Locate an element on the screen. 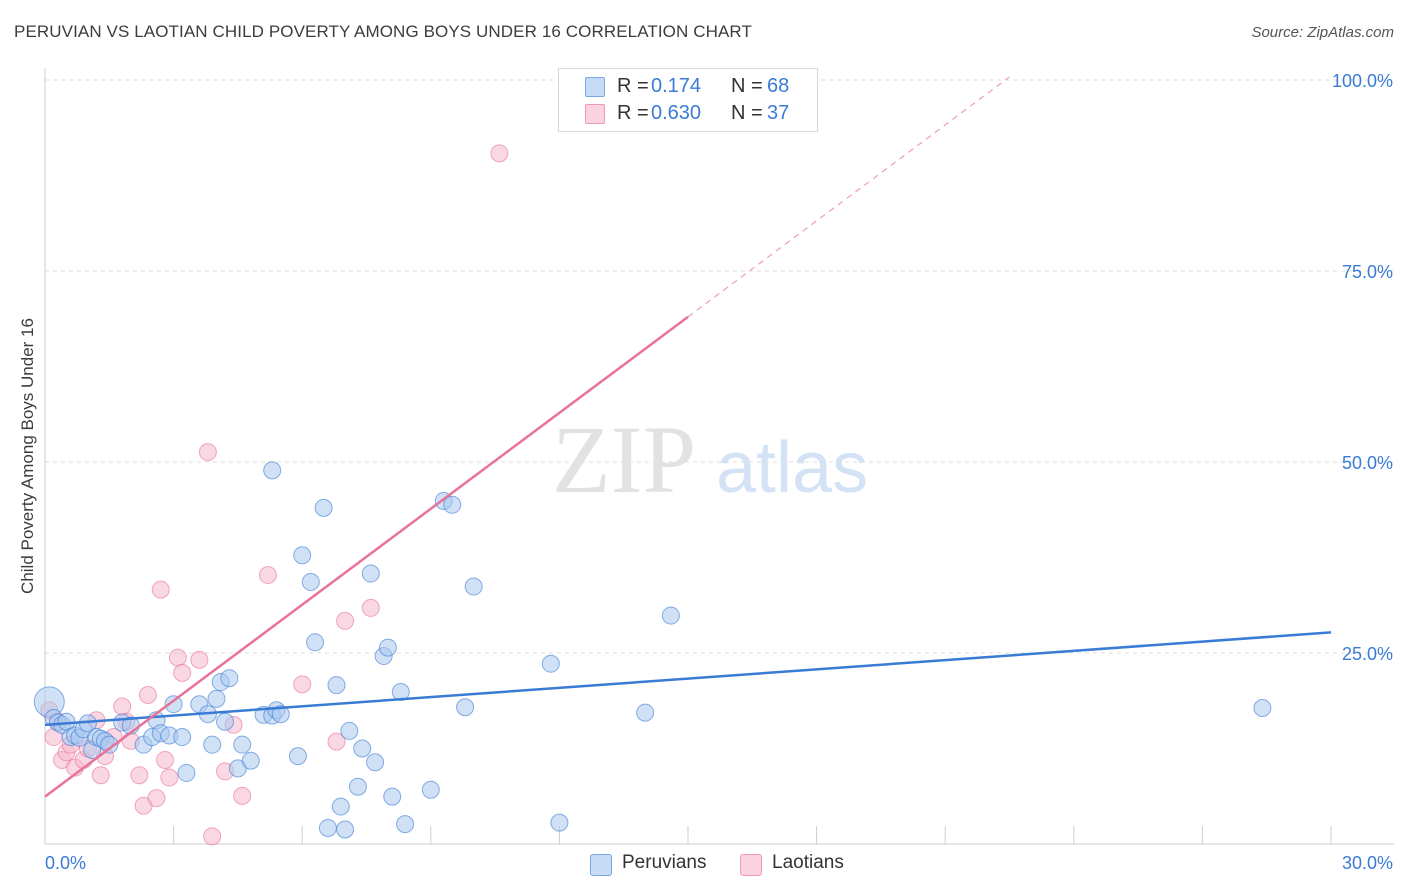  legend-swatch-peruvians is located at coordinates (595, 87).